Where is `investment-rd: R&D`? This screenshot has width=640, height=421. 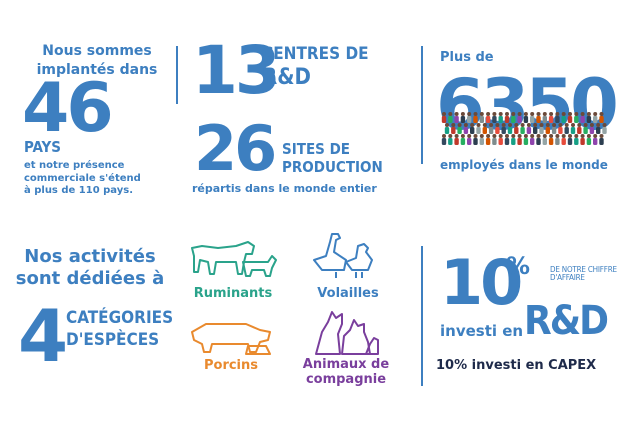
investment-rd: R&D is located at coordinates (566, 321).